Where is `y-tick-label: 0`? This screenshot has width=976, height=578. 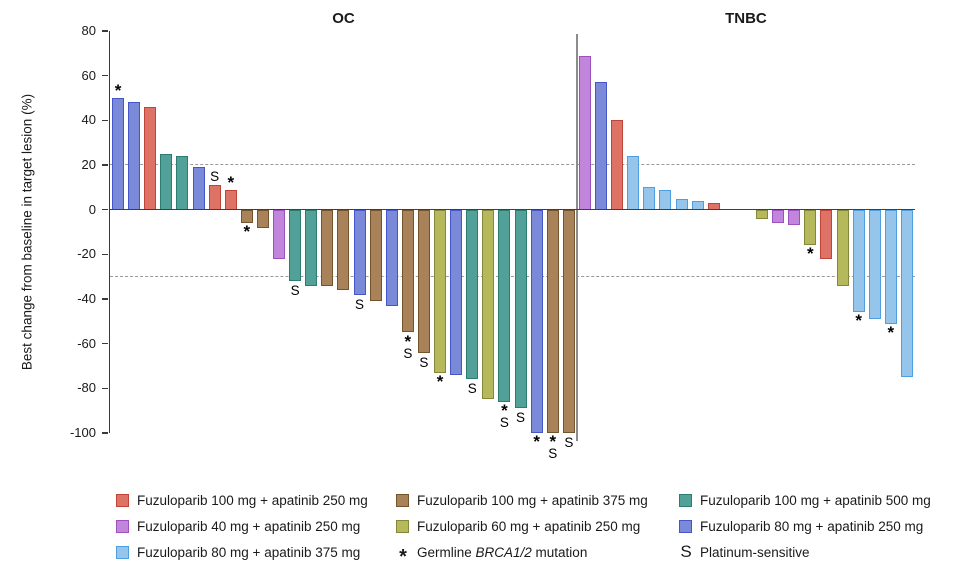 y-tick-label: 0 is located at coordinates (92, 209).